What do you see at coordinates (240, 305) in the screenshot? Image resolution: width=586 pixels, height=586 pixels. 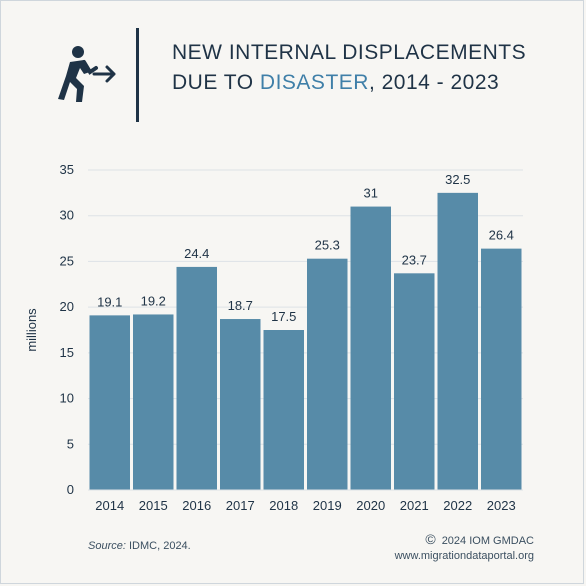 I see `data-label: 18.7` at bounding box center [240, 305].